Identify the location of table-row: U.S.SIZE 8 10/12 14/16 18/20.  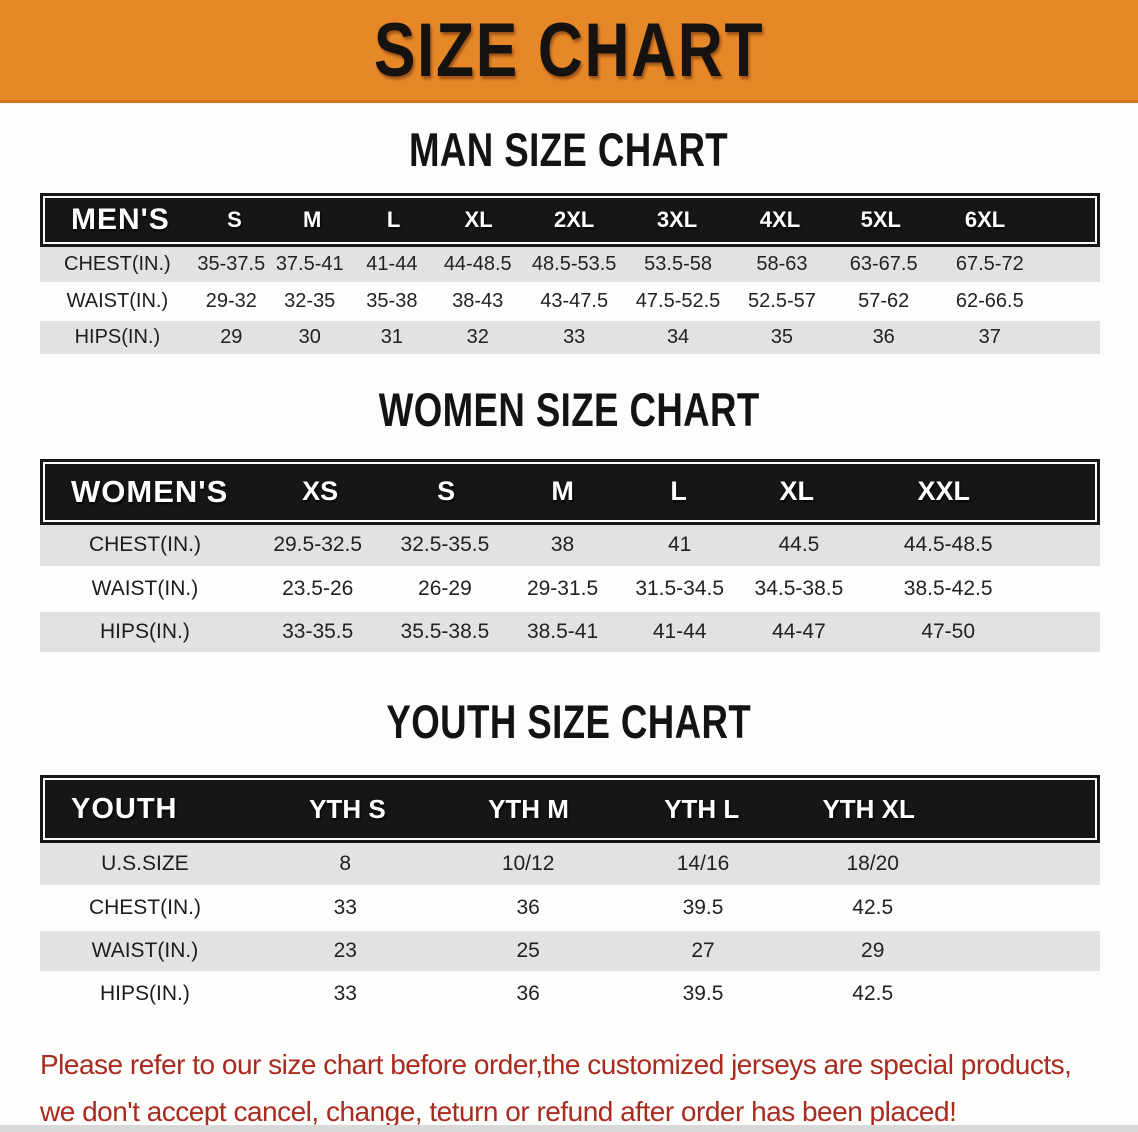
(570, 865).